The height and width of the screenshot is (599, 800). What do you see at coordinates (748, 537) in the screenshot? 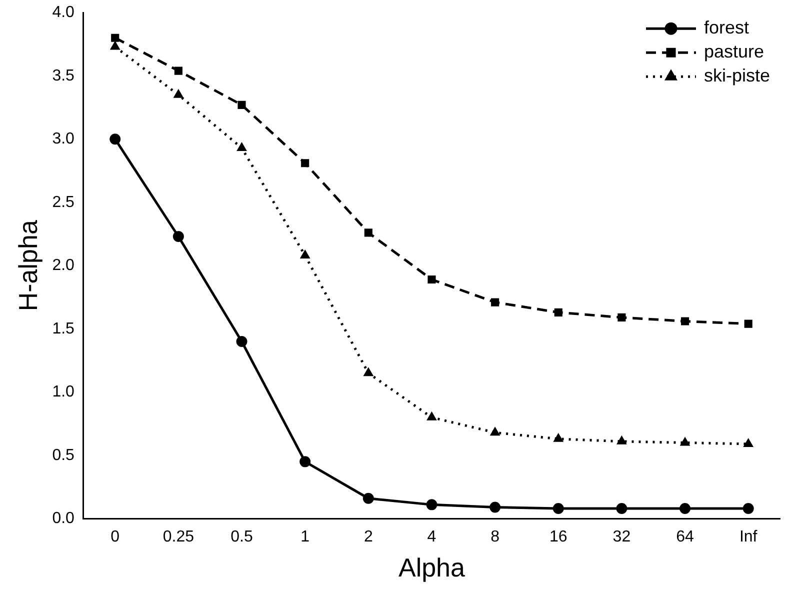
I see `x-tick-label: Inf` at bounding box center [748, 537].